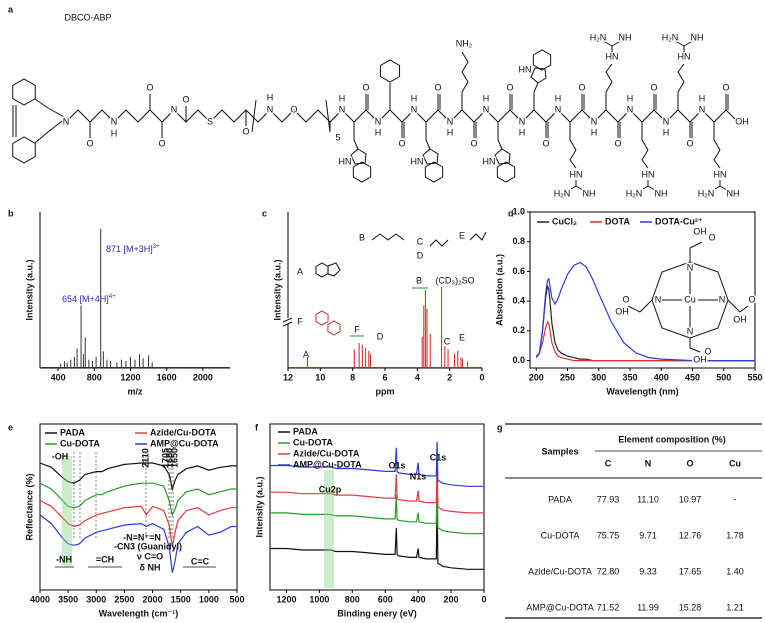  Describe the element at coordinates (608, 607) in the screenshot. I see `table-cell: 71.52` at that location.